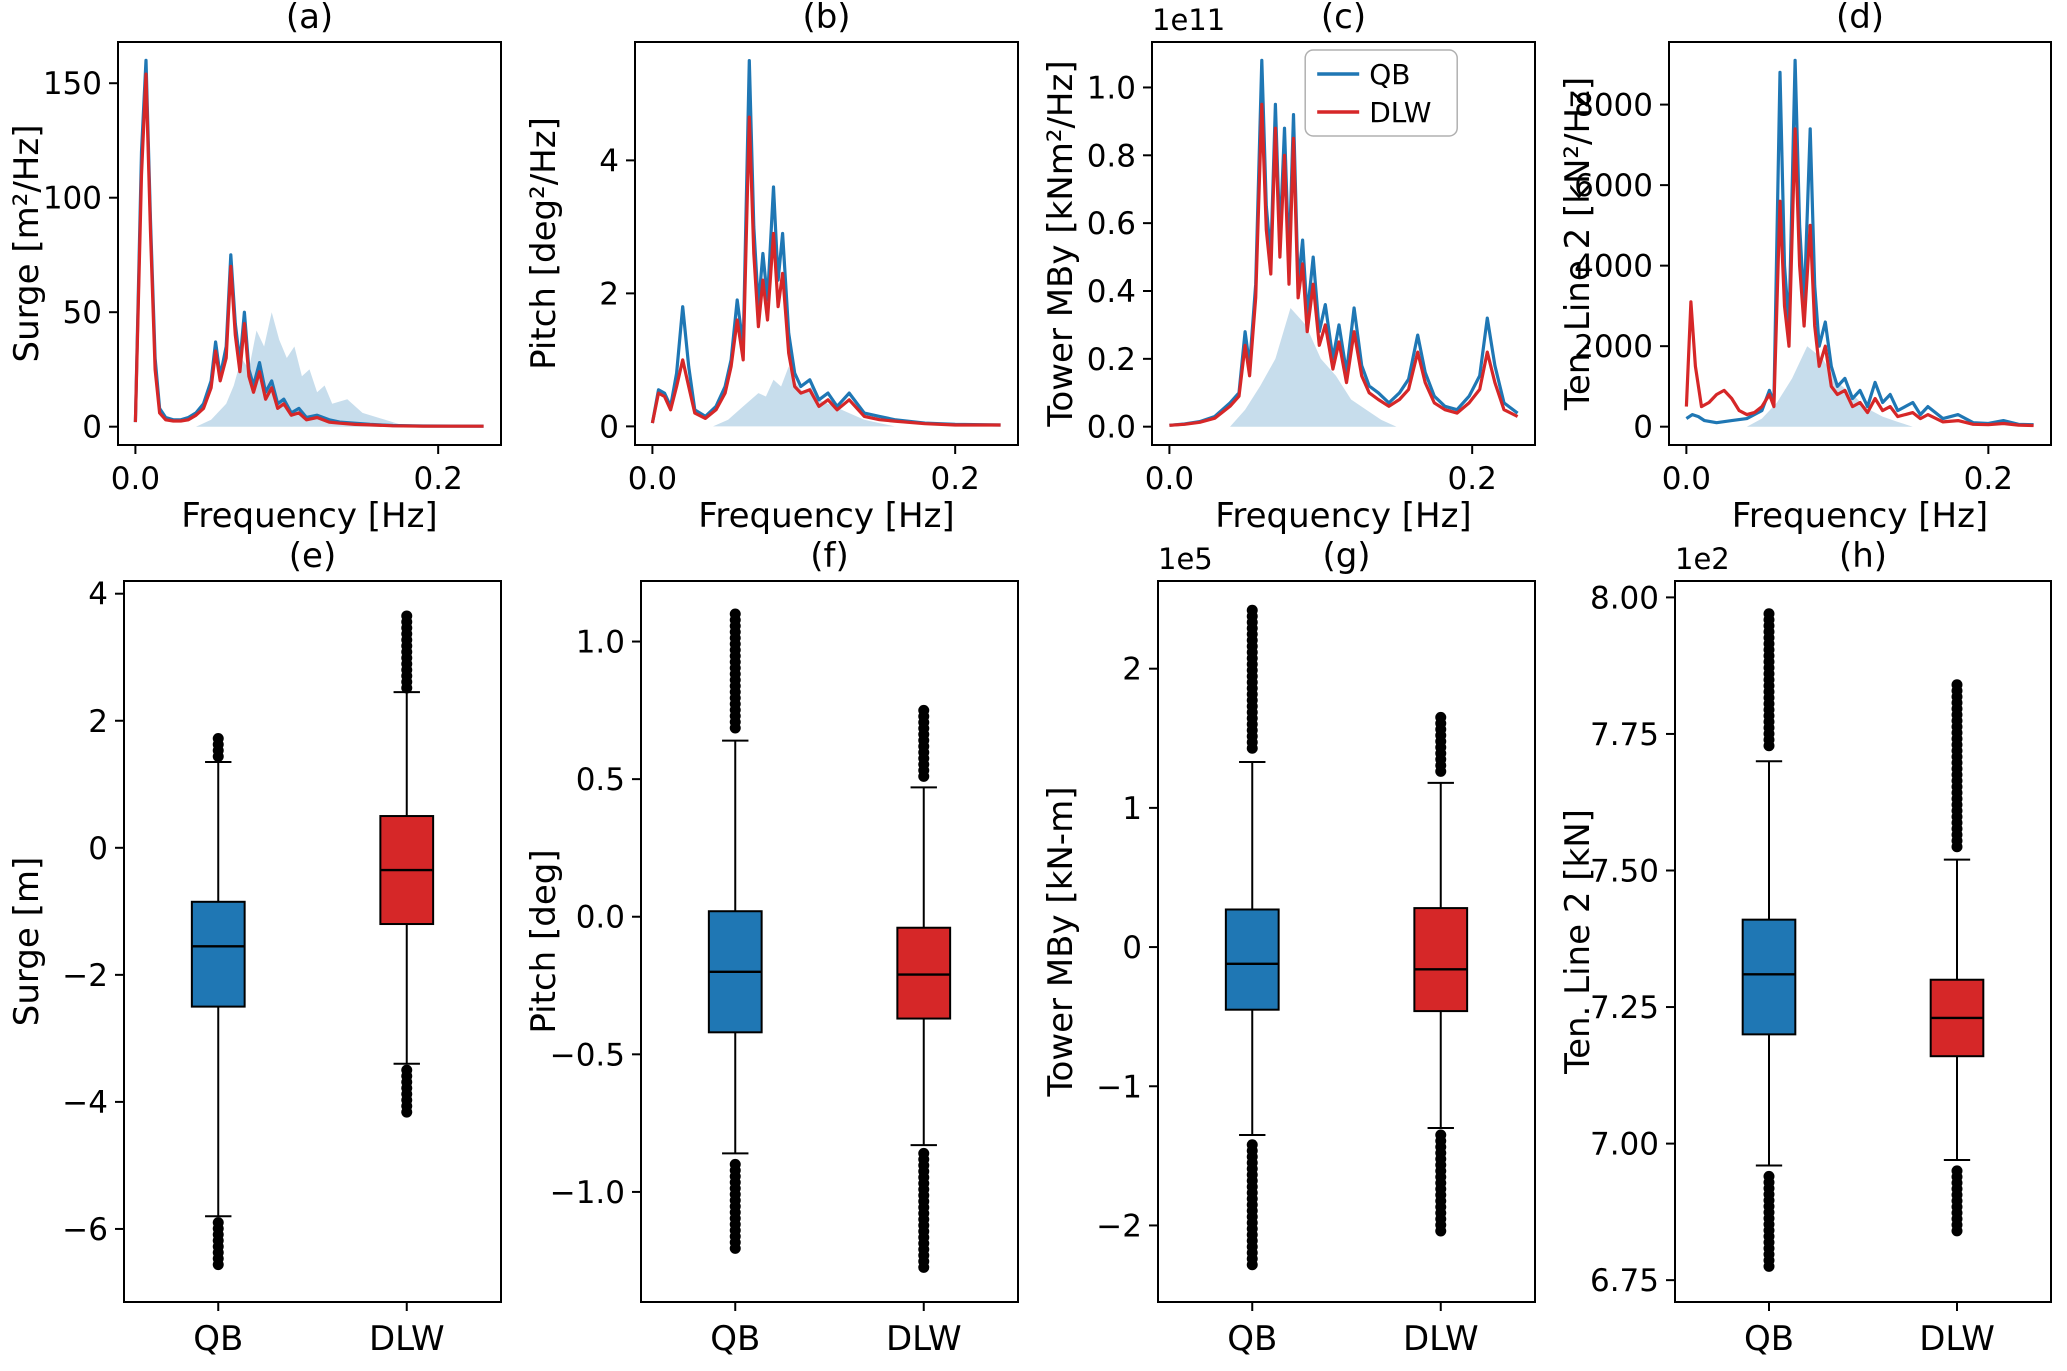 Image resolution: width=2067 pixels, height=1371 pixels. Describe the element at coordinates (312, 556) in the screenshot. I see `subplot-title: (e)` at that location.